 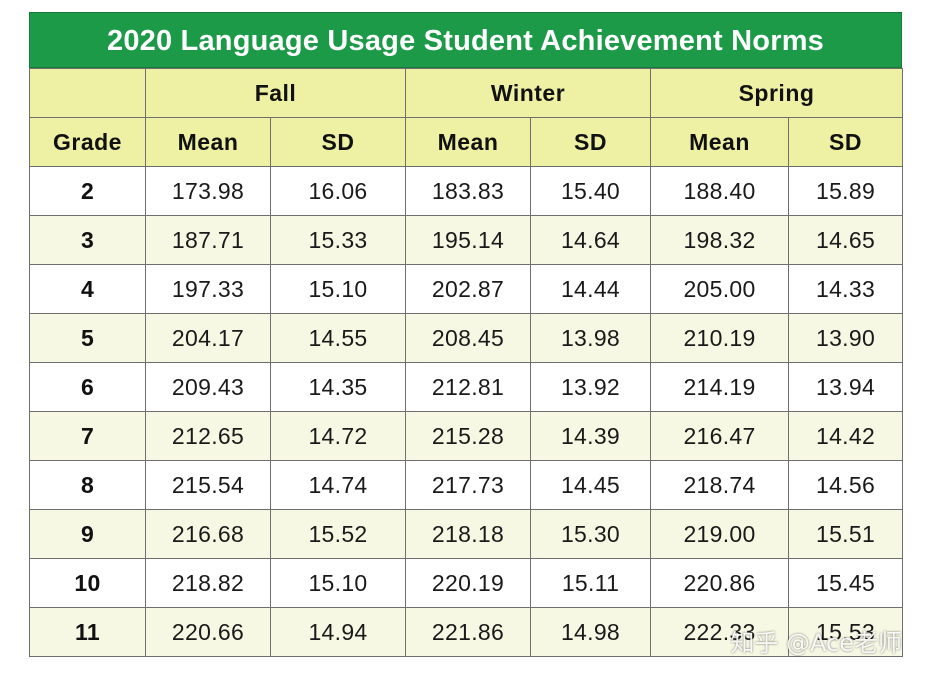 What do you see at coordinates (720, 632) in the screenshot?
I see `cell-spring-mean: 222.33` at bounding box center [720, 632].